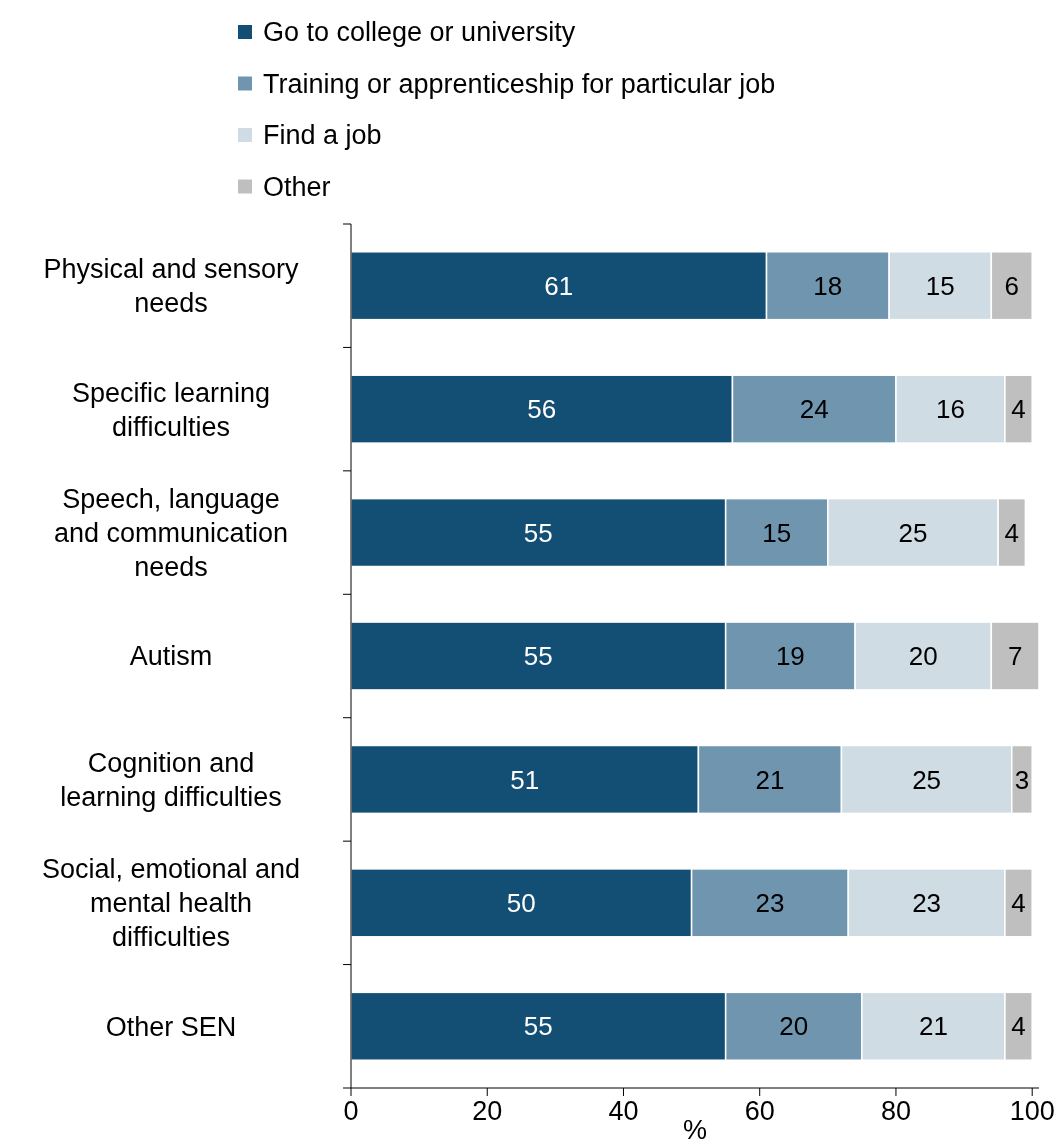 This screenshot has width=1064, height=1139. What do you see at coordinates (1022, 779) in the screenshot?
I see `data-label: 3` at bounding box center [1022, 779].